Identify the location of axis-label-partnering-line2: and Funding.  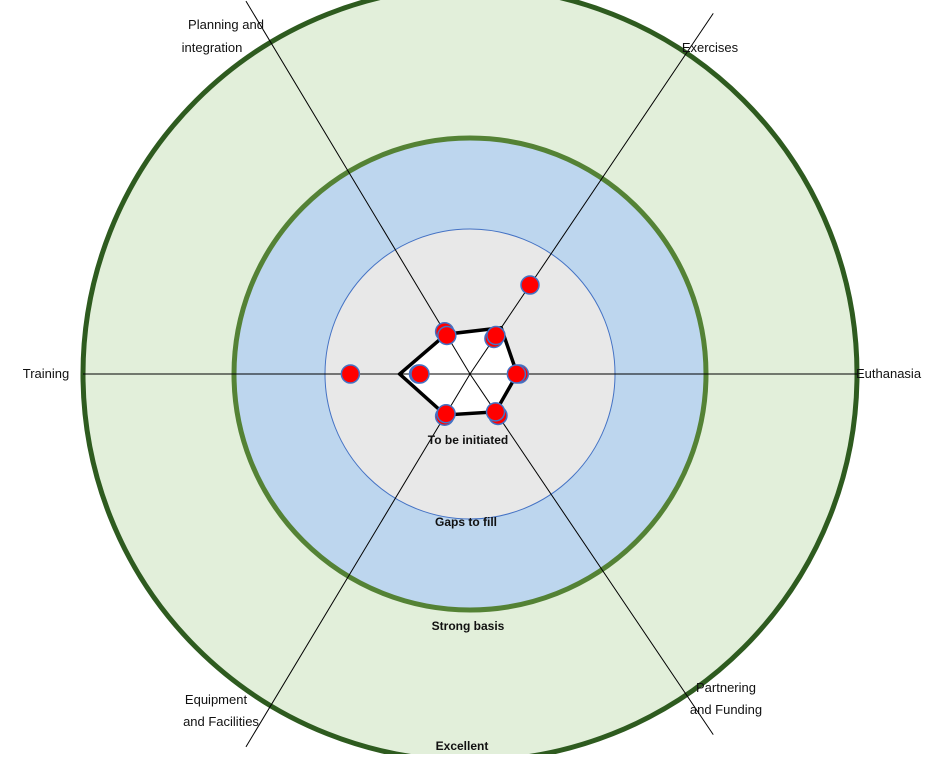
(726, 709).